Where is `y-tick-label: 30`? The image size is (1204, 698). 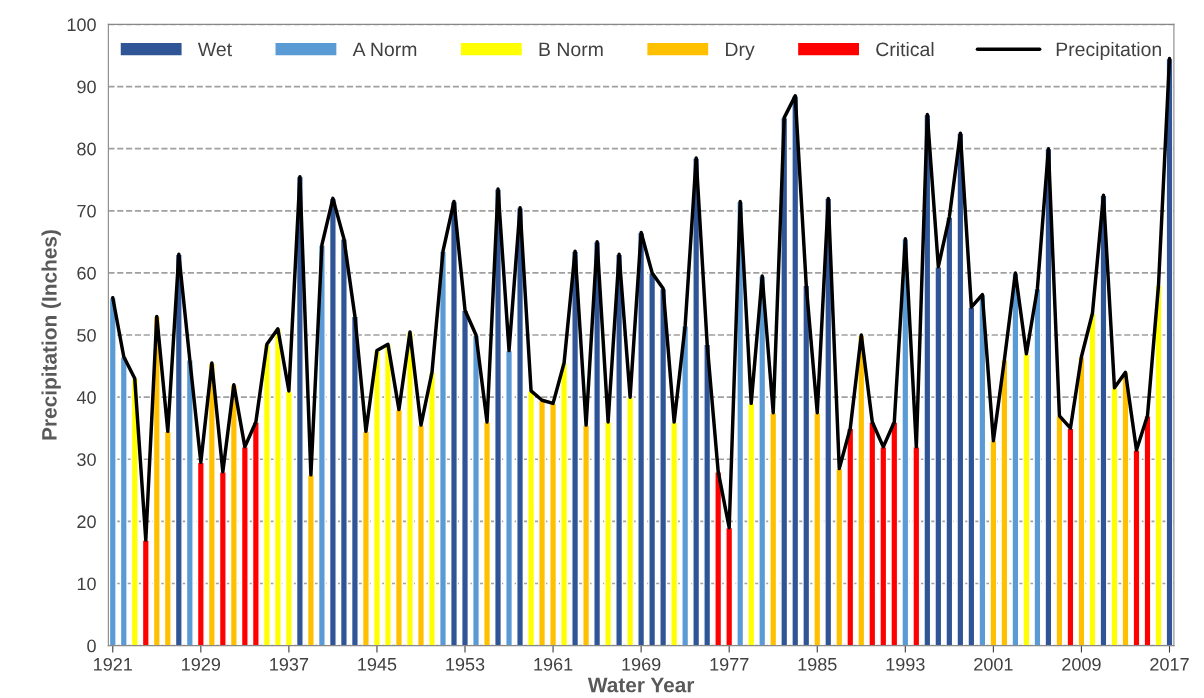 y-tick-label: 30 is located at coordinates (86, 459).